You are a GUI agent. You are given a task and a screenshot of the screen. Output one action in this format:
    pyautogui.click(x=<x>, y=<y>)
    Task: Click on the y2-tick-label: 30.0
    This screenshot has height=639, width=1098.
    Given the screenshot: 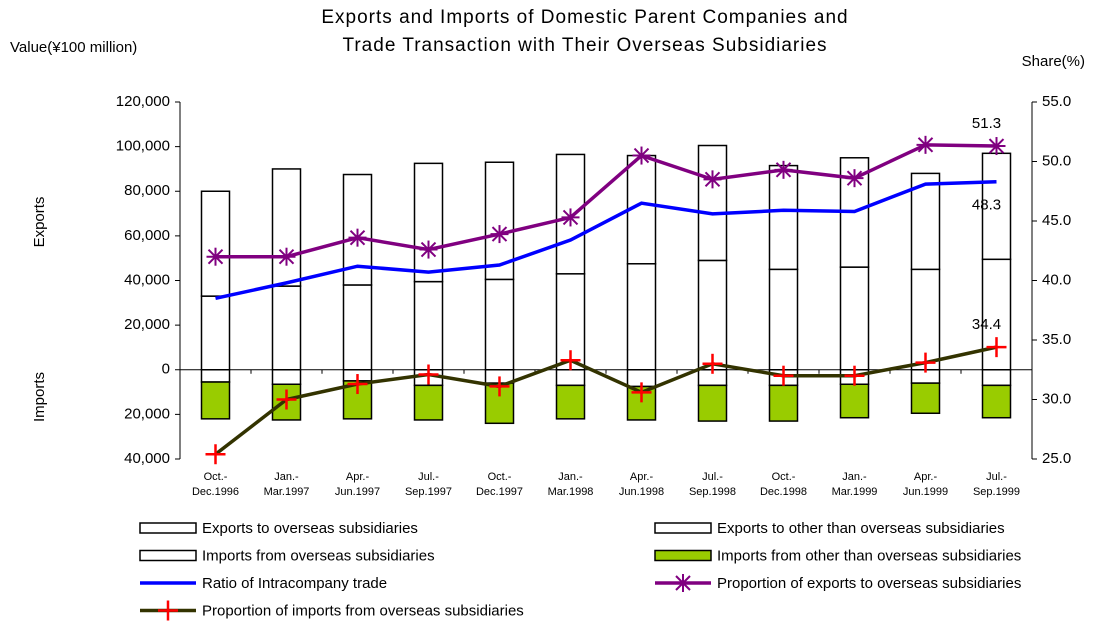 What is the action you would take?
    pyautogui.click(x=1056, y=398)
    